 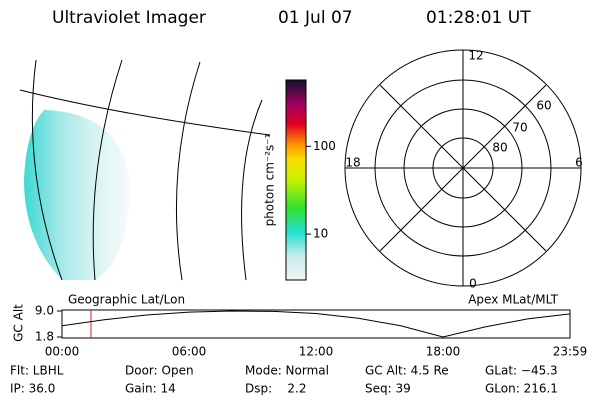 What do you see at coordinates (579, 163) in the screenshot?
I see `mlt-label: 6` at bounding box center [579, 163].